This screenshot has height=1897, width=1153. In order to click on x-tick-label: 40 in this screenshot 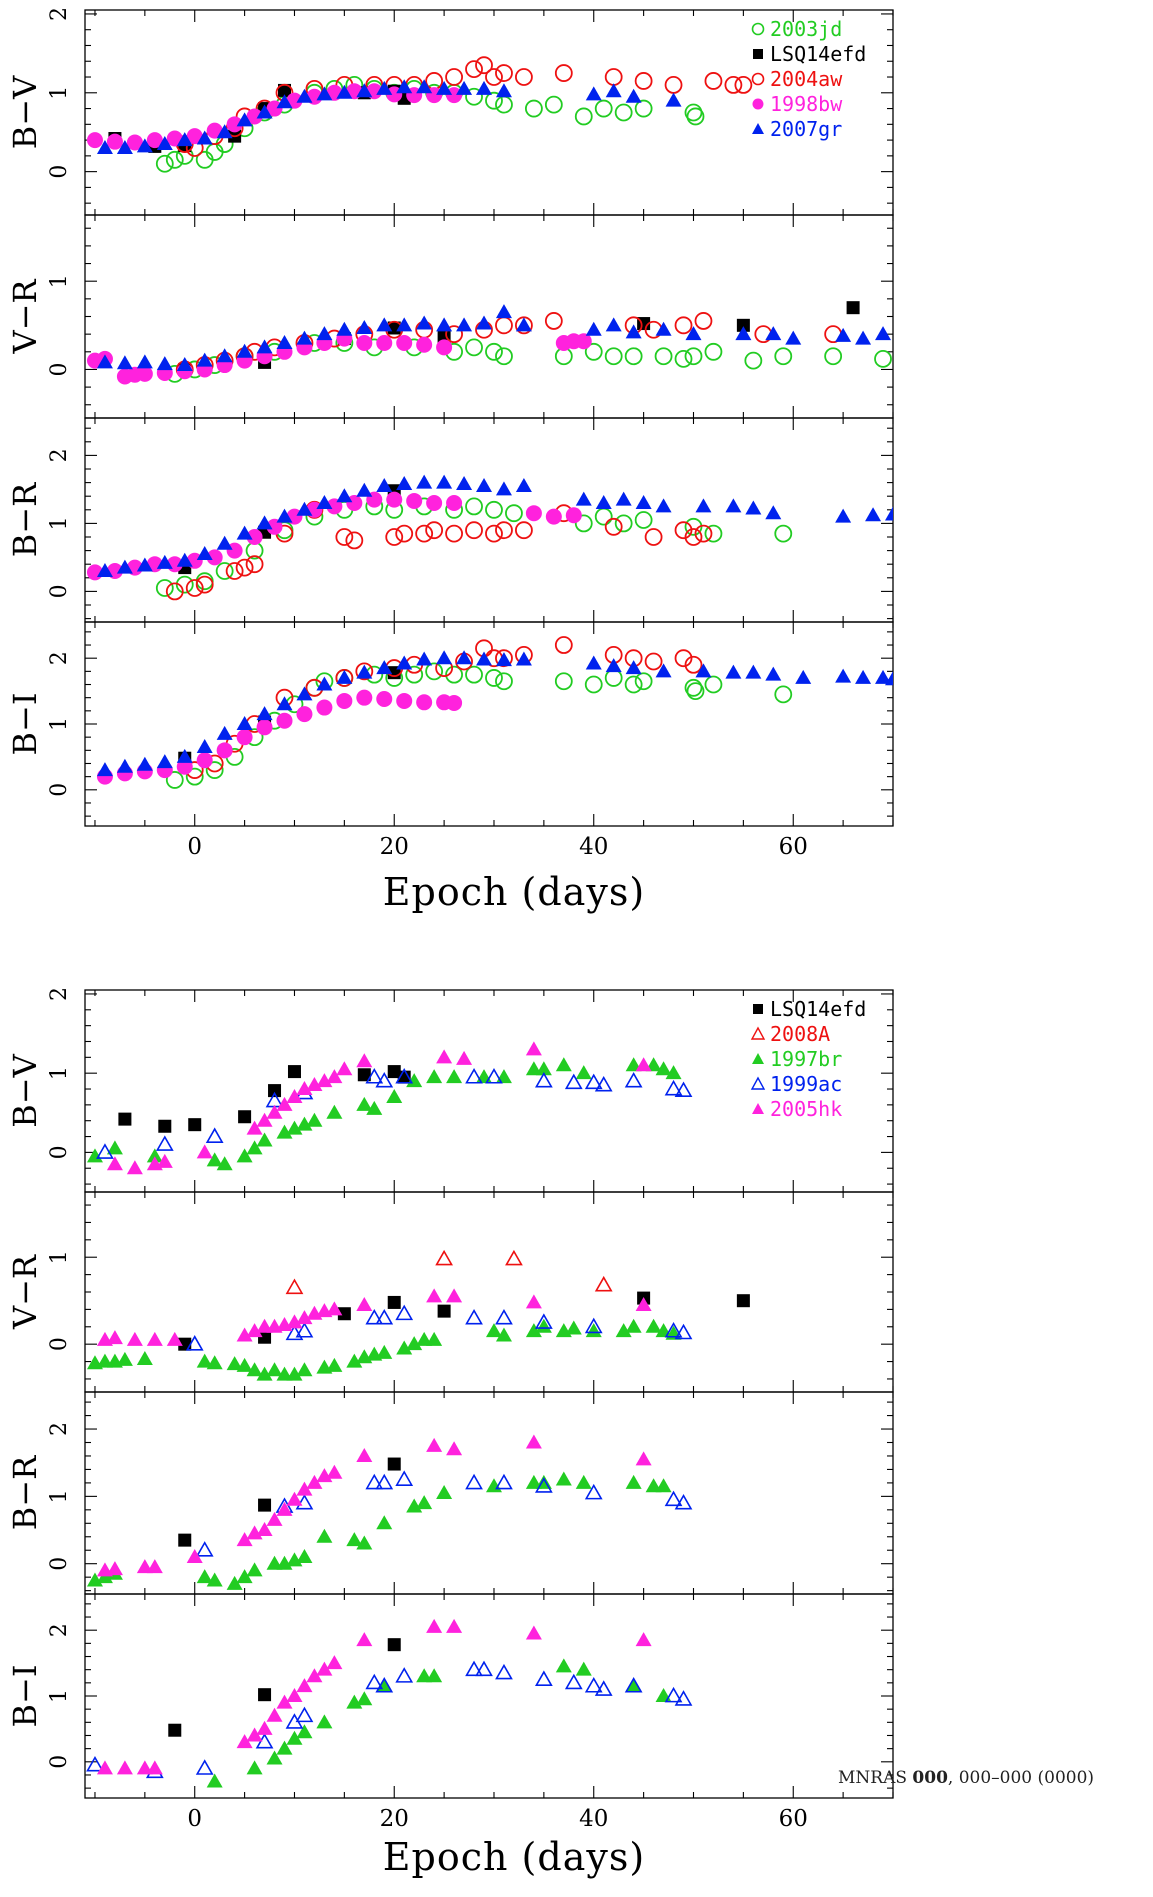, I will do `click(593, 1819)`.